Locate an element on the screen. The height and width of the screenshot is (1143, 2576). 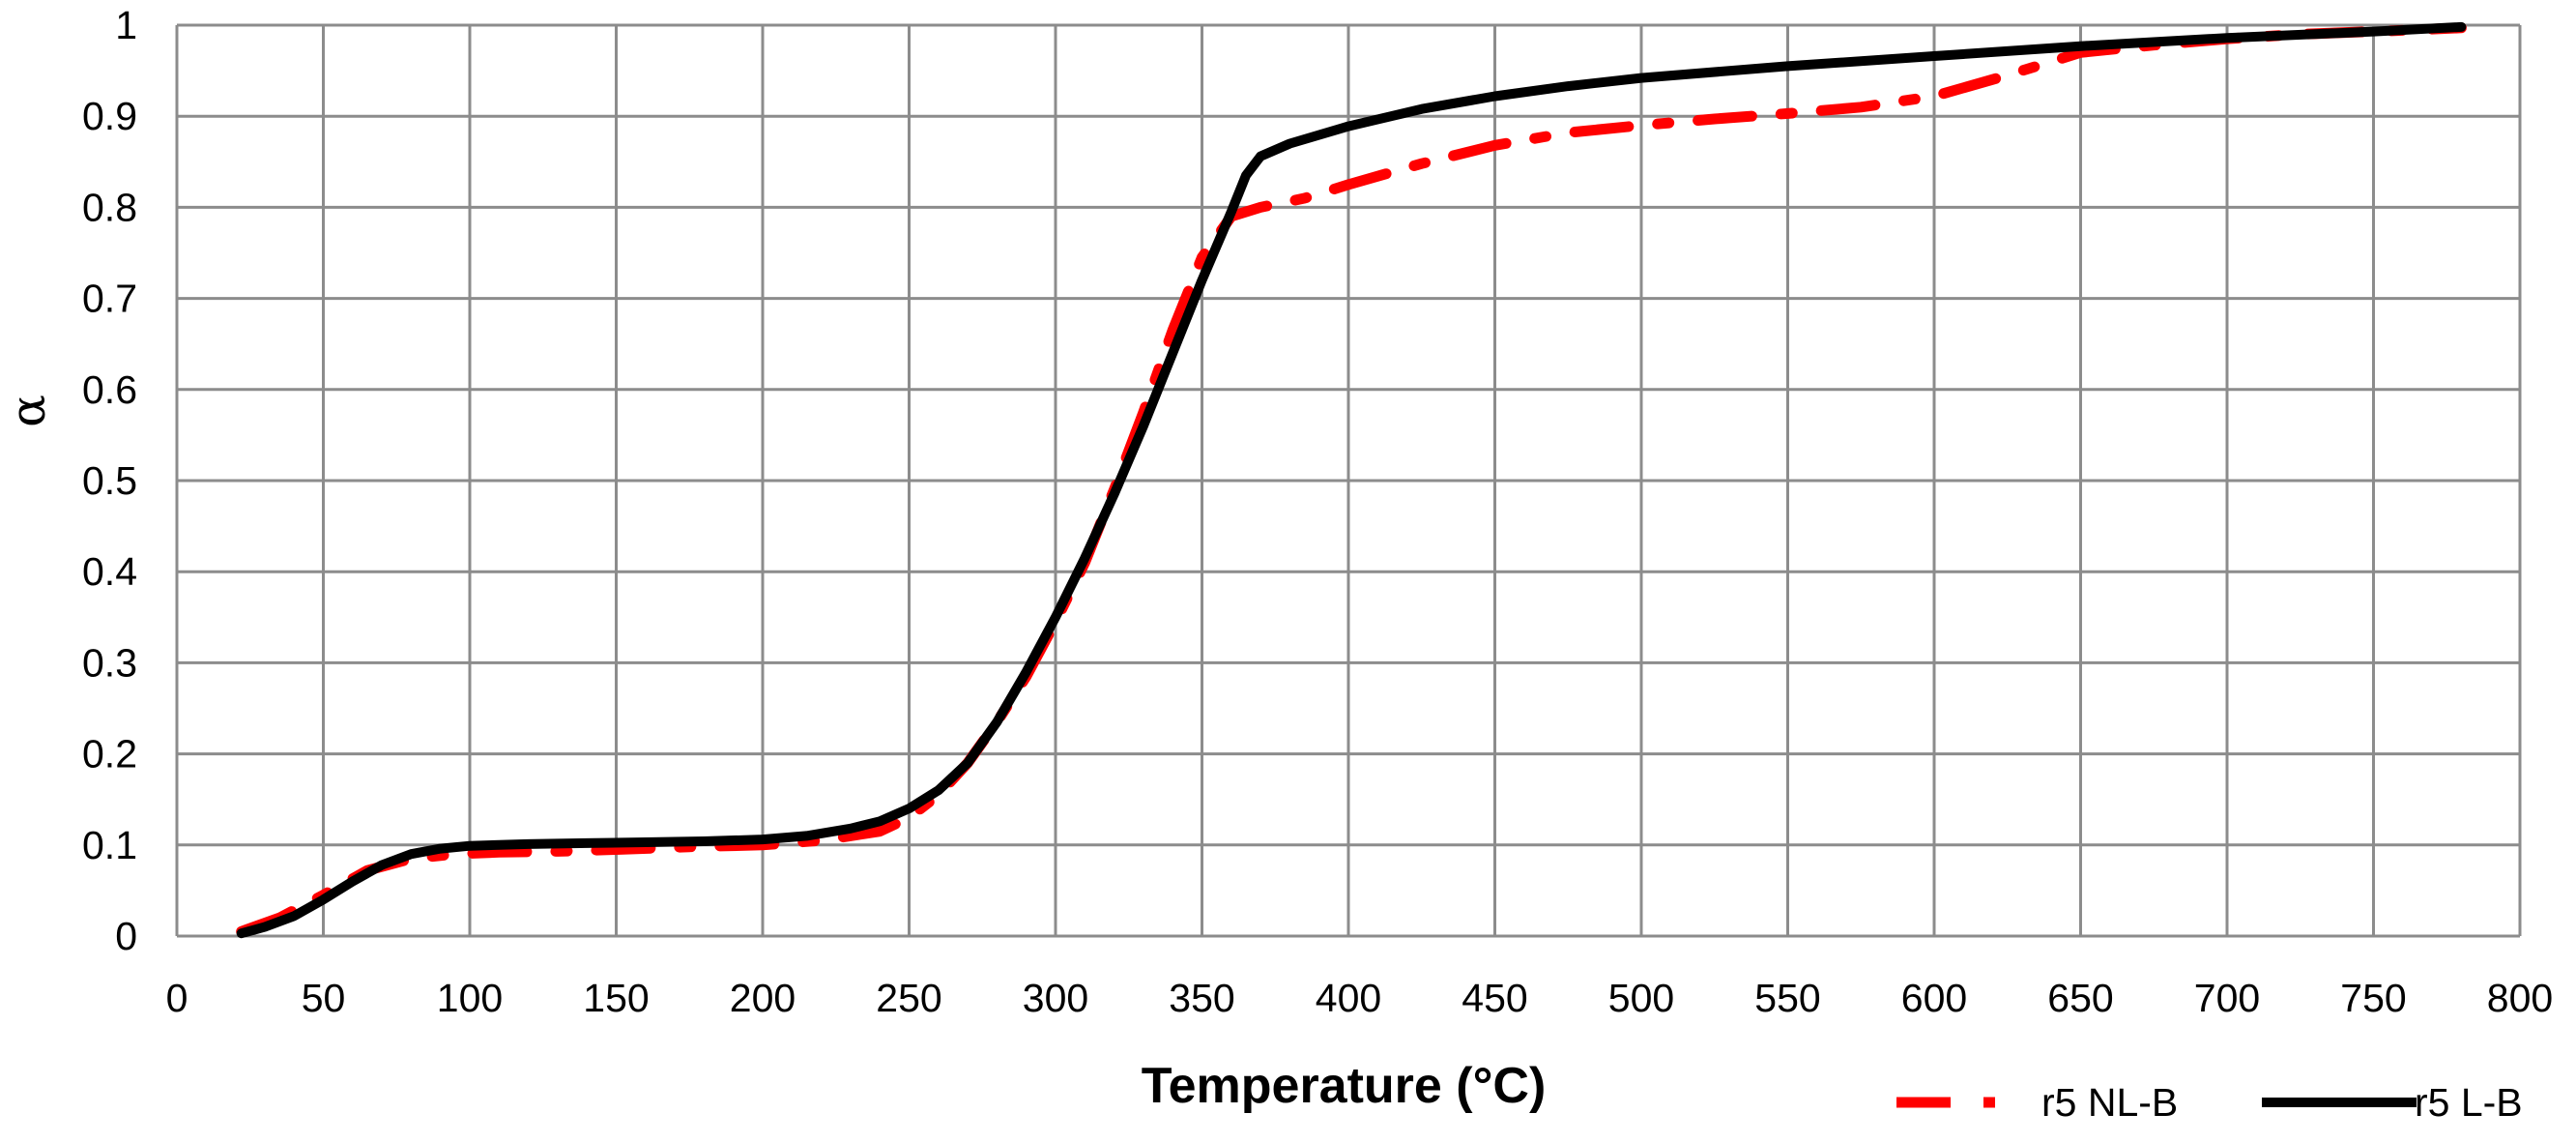
x-tick-label: 200 is located at coordinates (763, 998).